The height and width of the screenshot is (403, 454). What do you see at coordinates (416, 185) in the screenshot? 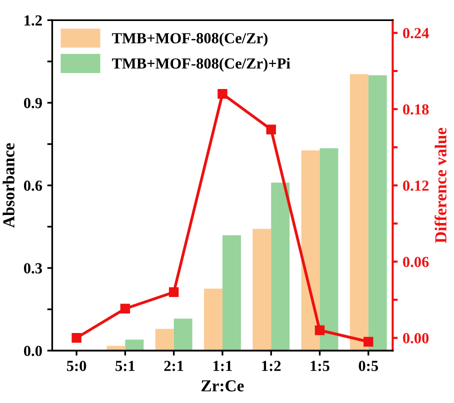
I see `y2-tick-label: 0.12` at bounding box center [416, 185].